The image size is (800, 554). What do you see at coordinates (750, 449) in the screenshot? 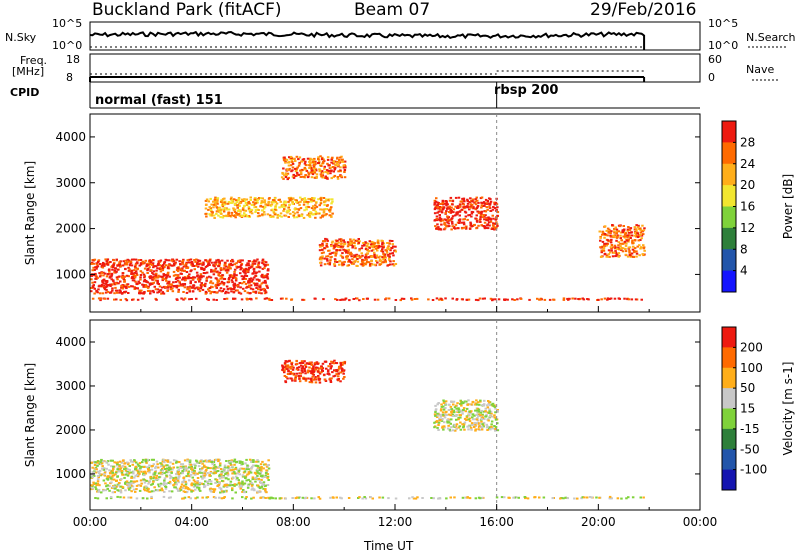
I see `velocity-colorbar-tick-label: -50` at bounding box center [750, 449].